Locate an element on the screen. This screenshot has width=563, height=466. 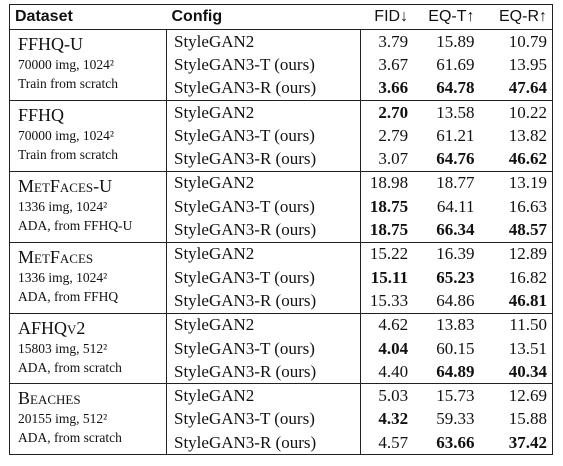
metric-cell: 64.78 is located at coordinates (455, 88).